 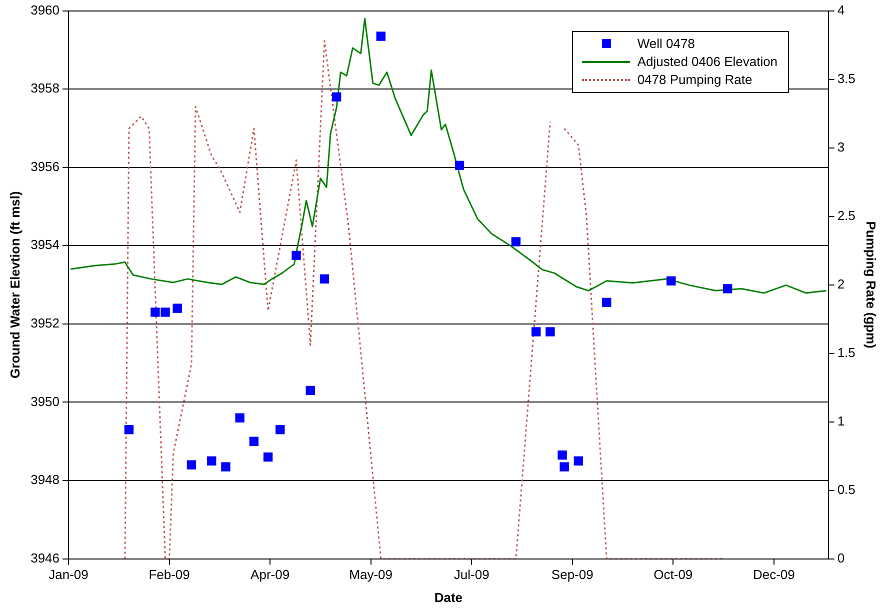 What do you see at coordinates (673, 574) in the screenshot?
I see `x-tick-label: Oct-09` at bounding box center [673, 574].